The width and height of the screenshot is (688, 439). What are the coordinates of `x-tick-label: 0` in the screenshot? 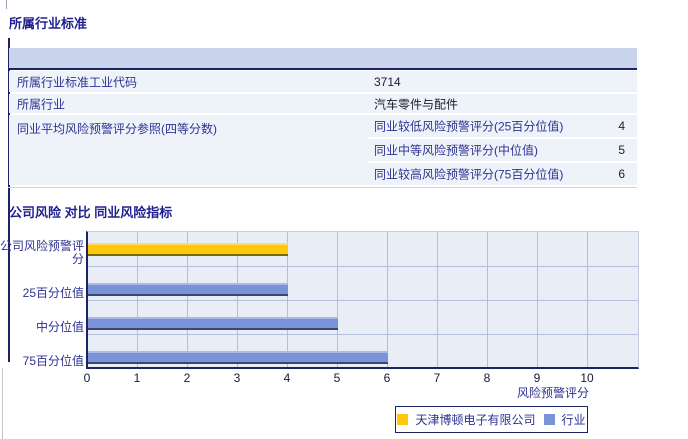 It's located at (87, 378).